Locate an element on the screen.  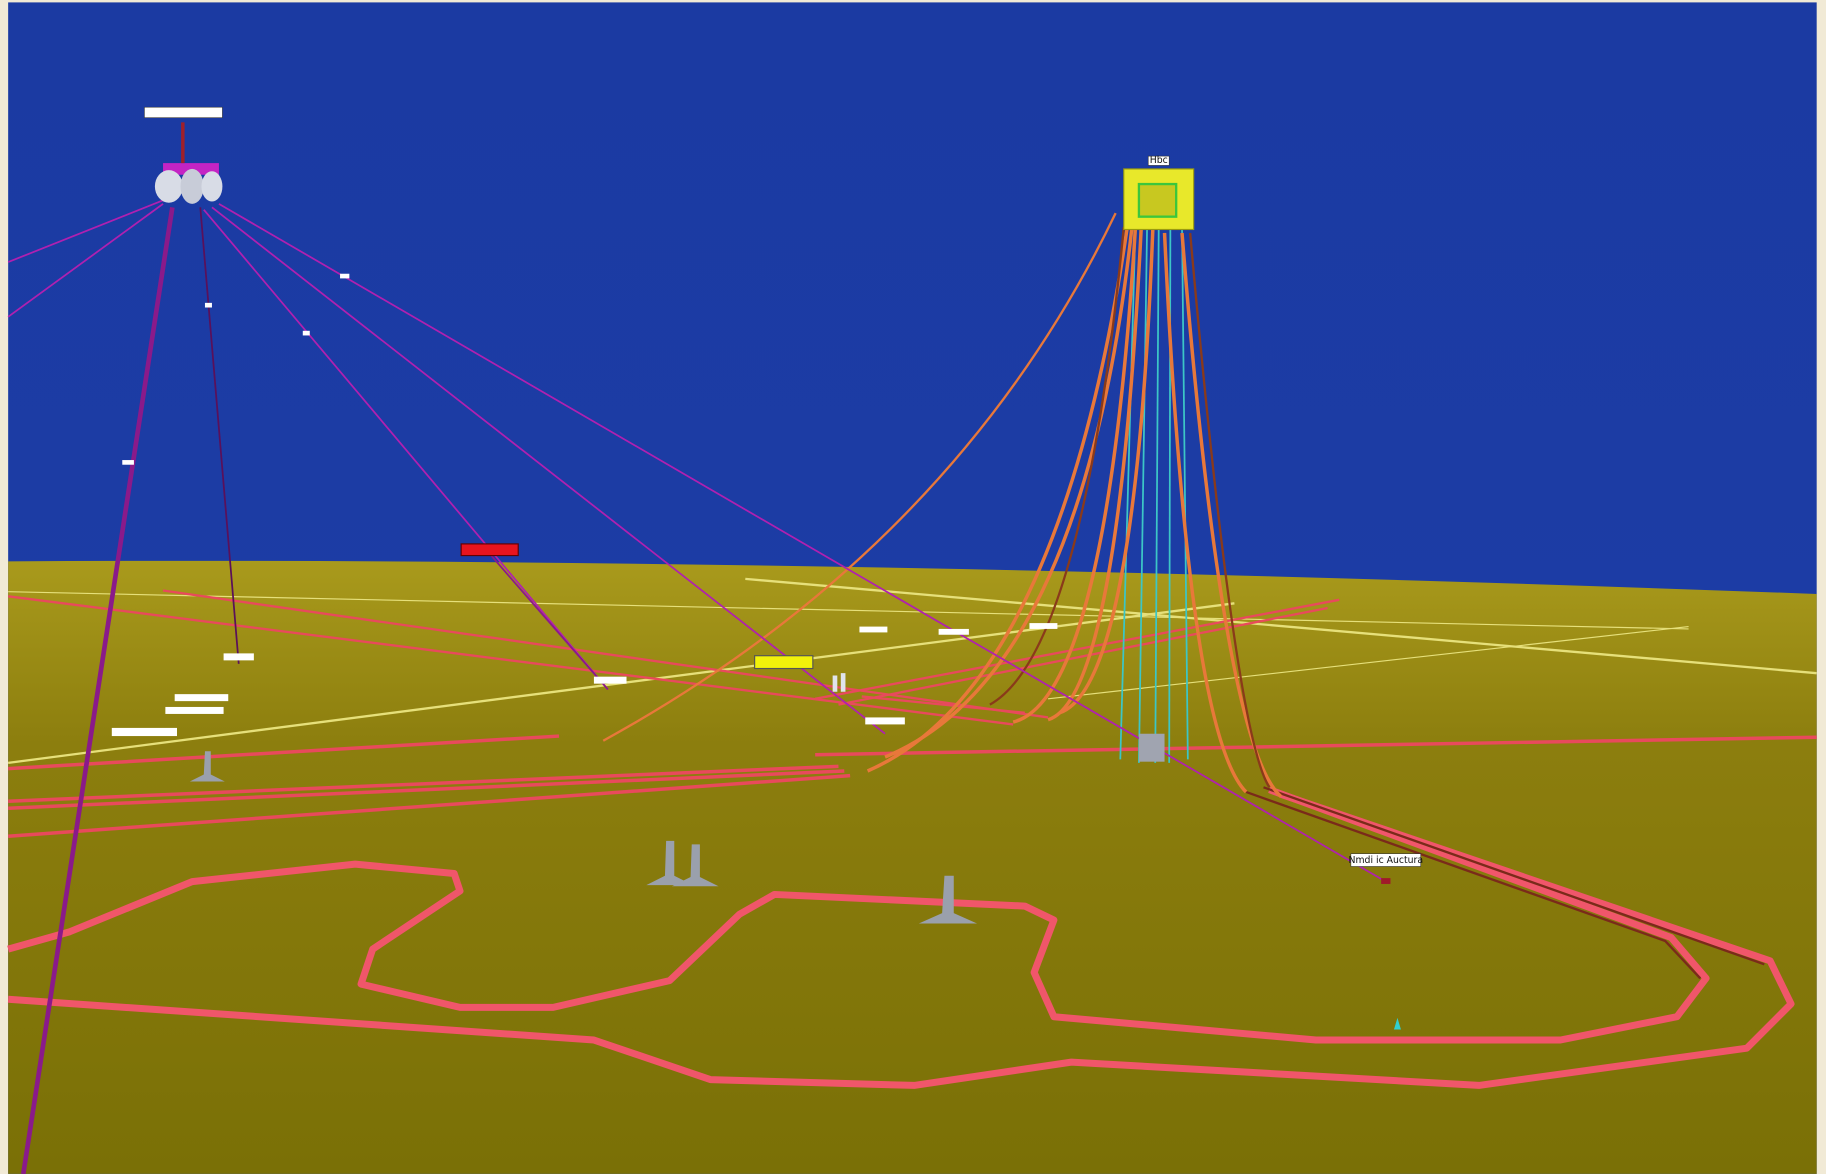
manifold is located at coordinates (1386, 881).